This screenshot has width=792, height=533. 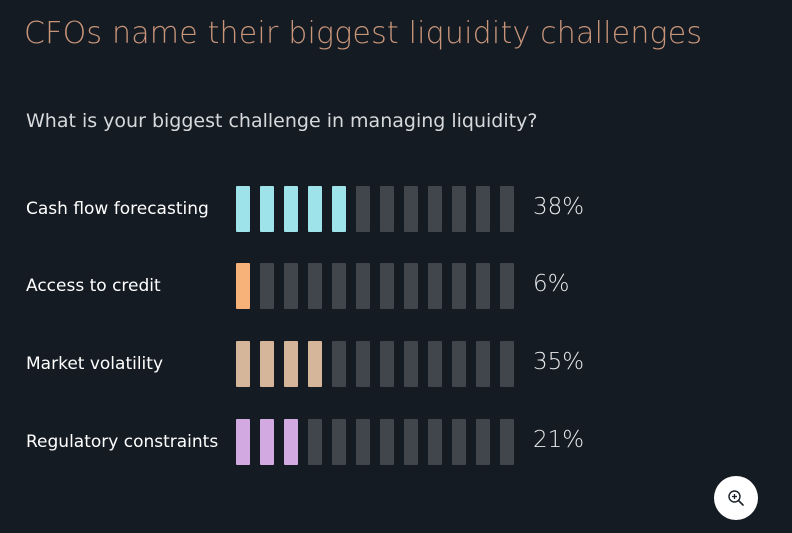 What do you see at coordinates (117, 209) in the screenshot?
I see `category-label: Cash flow forecasting` at bounding box center [117, 209].